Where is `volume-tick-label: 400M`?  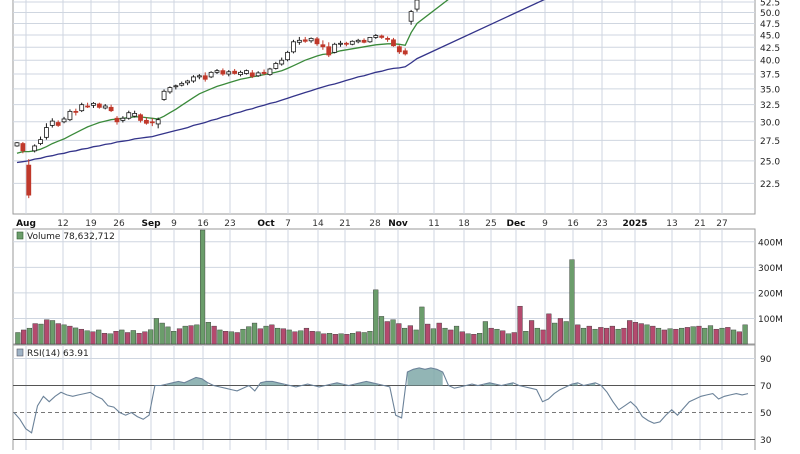
volume-tick-label: 400M is located at coordinates (770, 243).